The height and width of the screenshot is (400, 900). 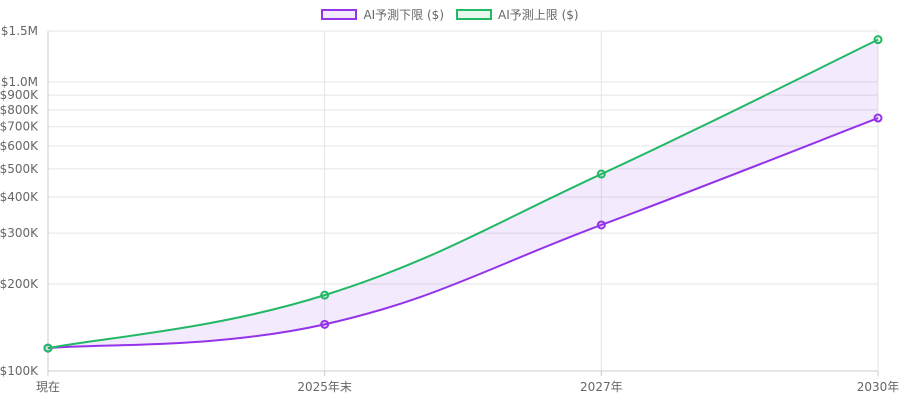 I want to click on y-tick-label: $100K, so click(x=19, y=371).